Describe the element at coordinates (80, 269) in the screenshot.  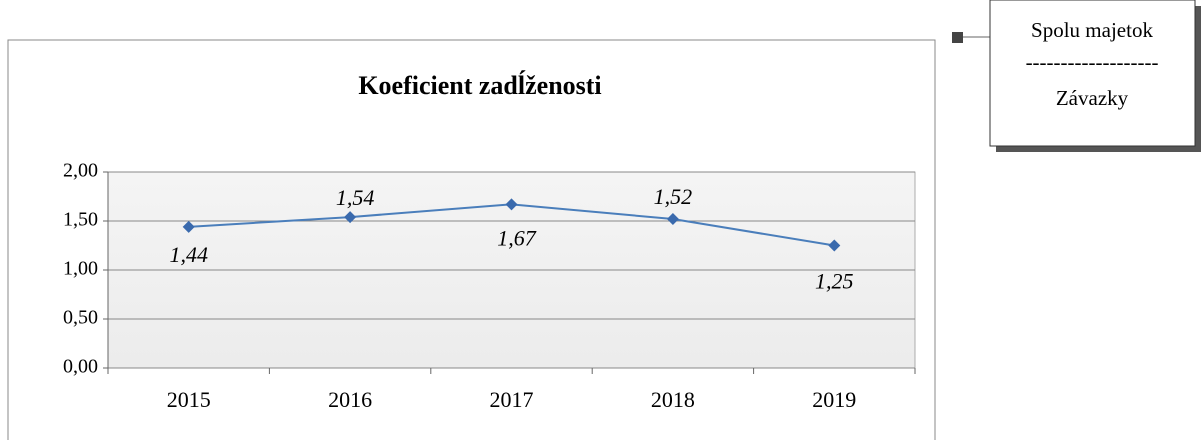
I see `y-tick-label: 1,00` at that location.